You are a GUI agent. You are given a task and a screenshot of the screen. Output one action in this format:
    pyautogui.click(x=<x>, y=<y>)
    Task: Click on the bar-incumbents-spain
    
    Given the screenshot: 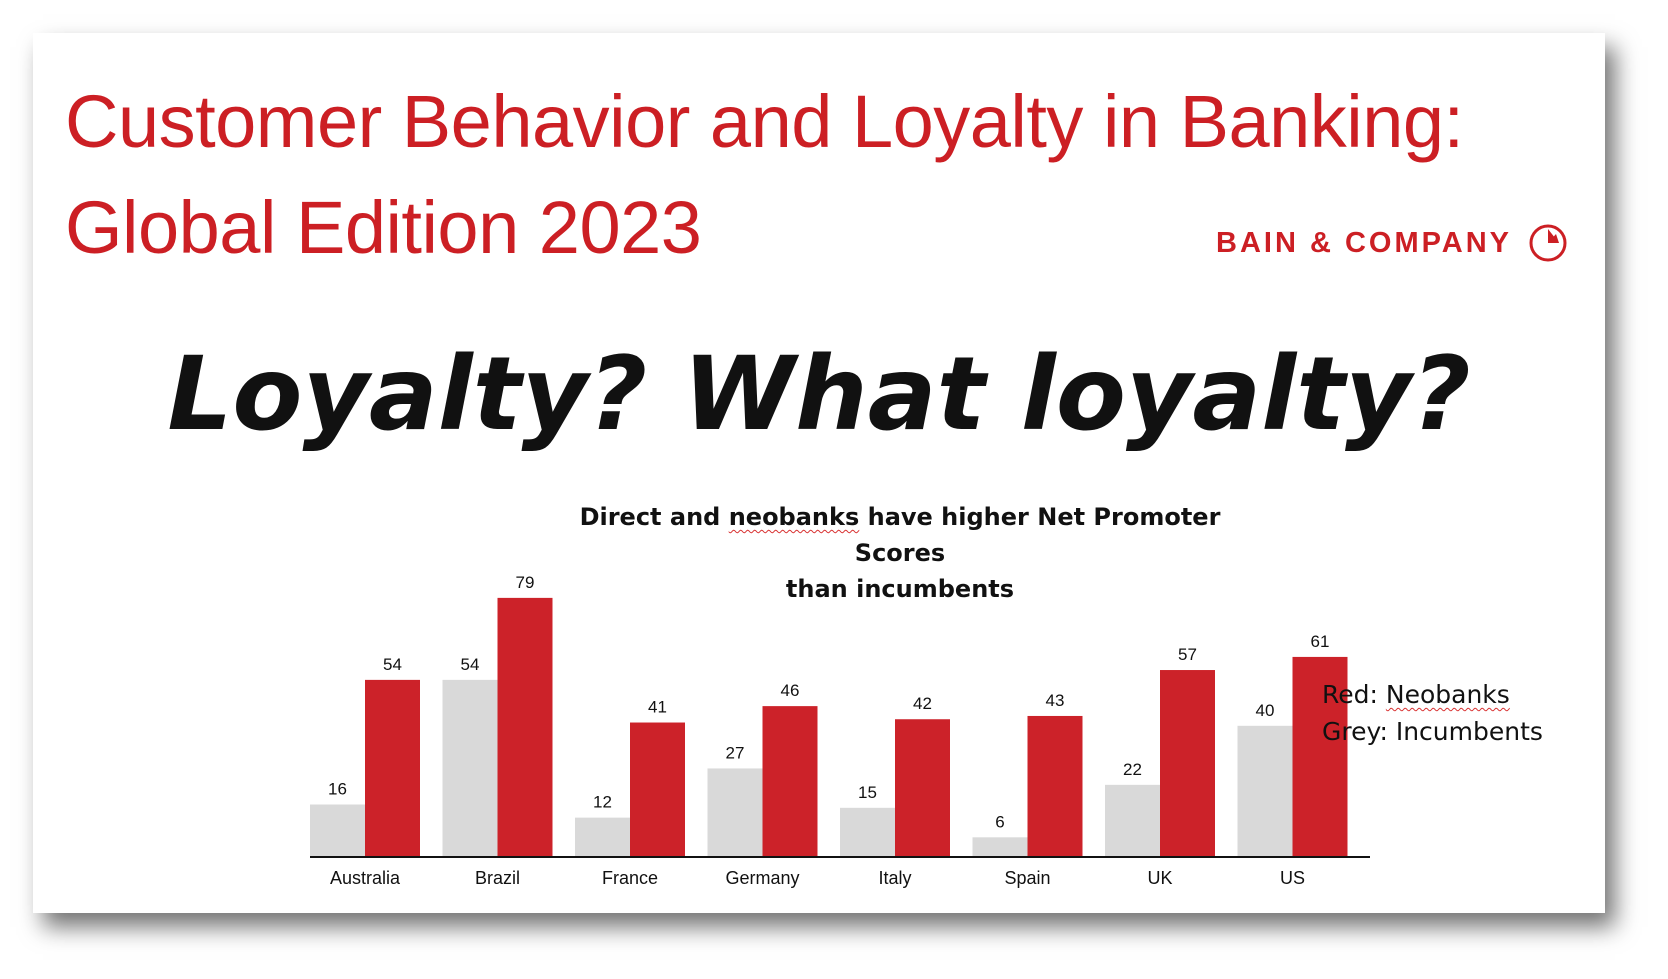 What is the action you would take?
    pyautogui.click(x=1000, y=847)
    